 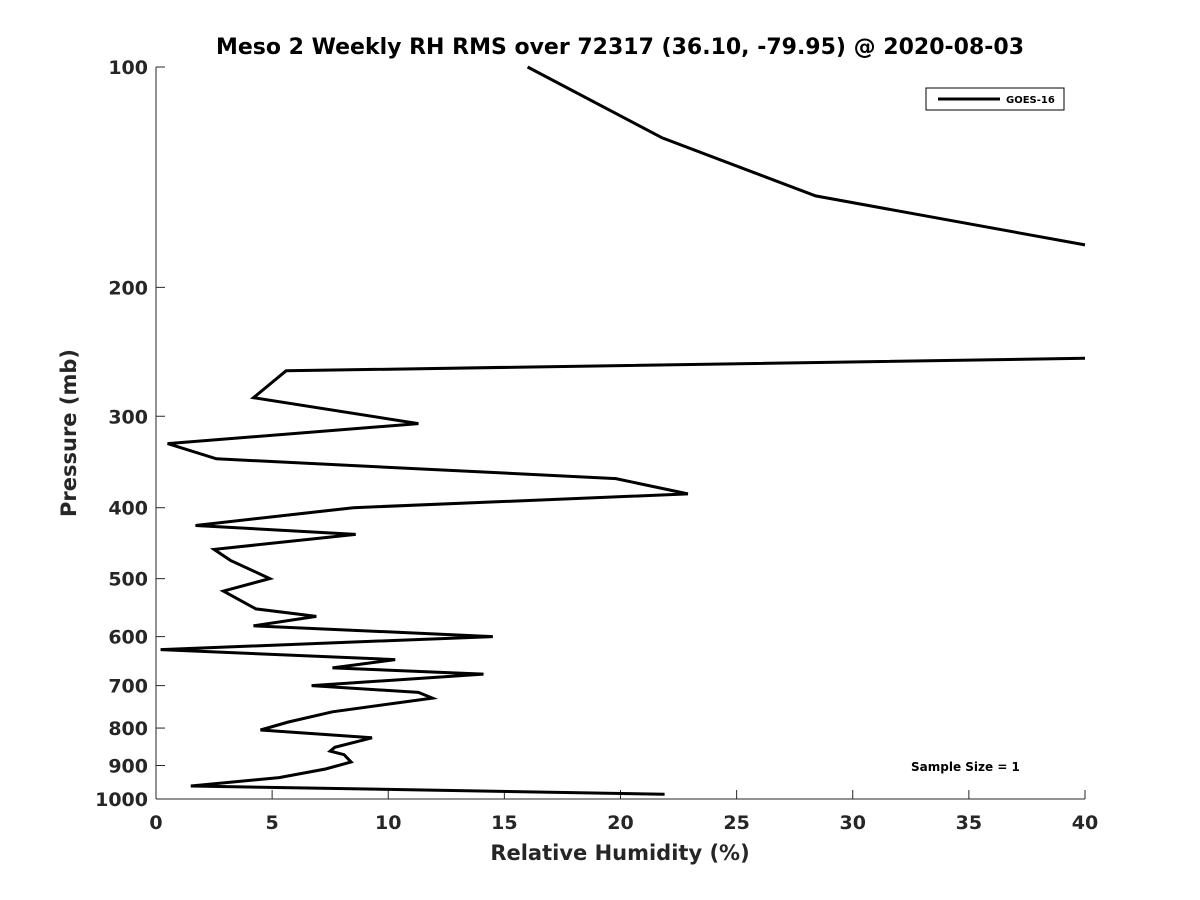 What do you see at coordinates (128, 509) in the screenshot?
I see `y-tick-label: 400` at bounding box center [128, 509].